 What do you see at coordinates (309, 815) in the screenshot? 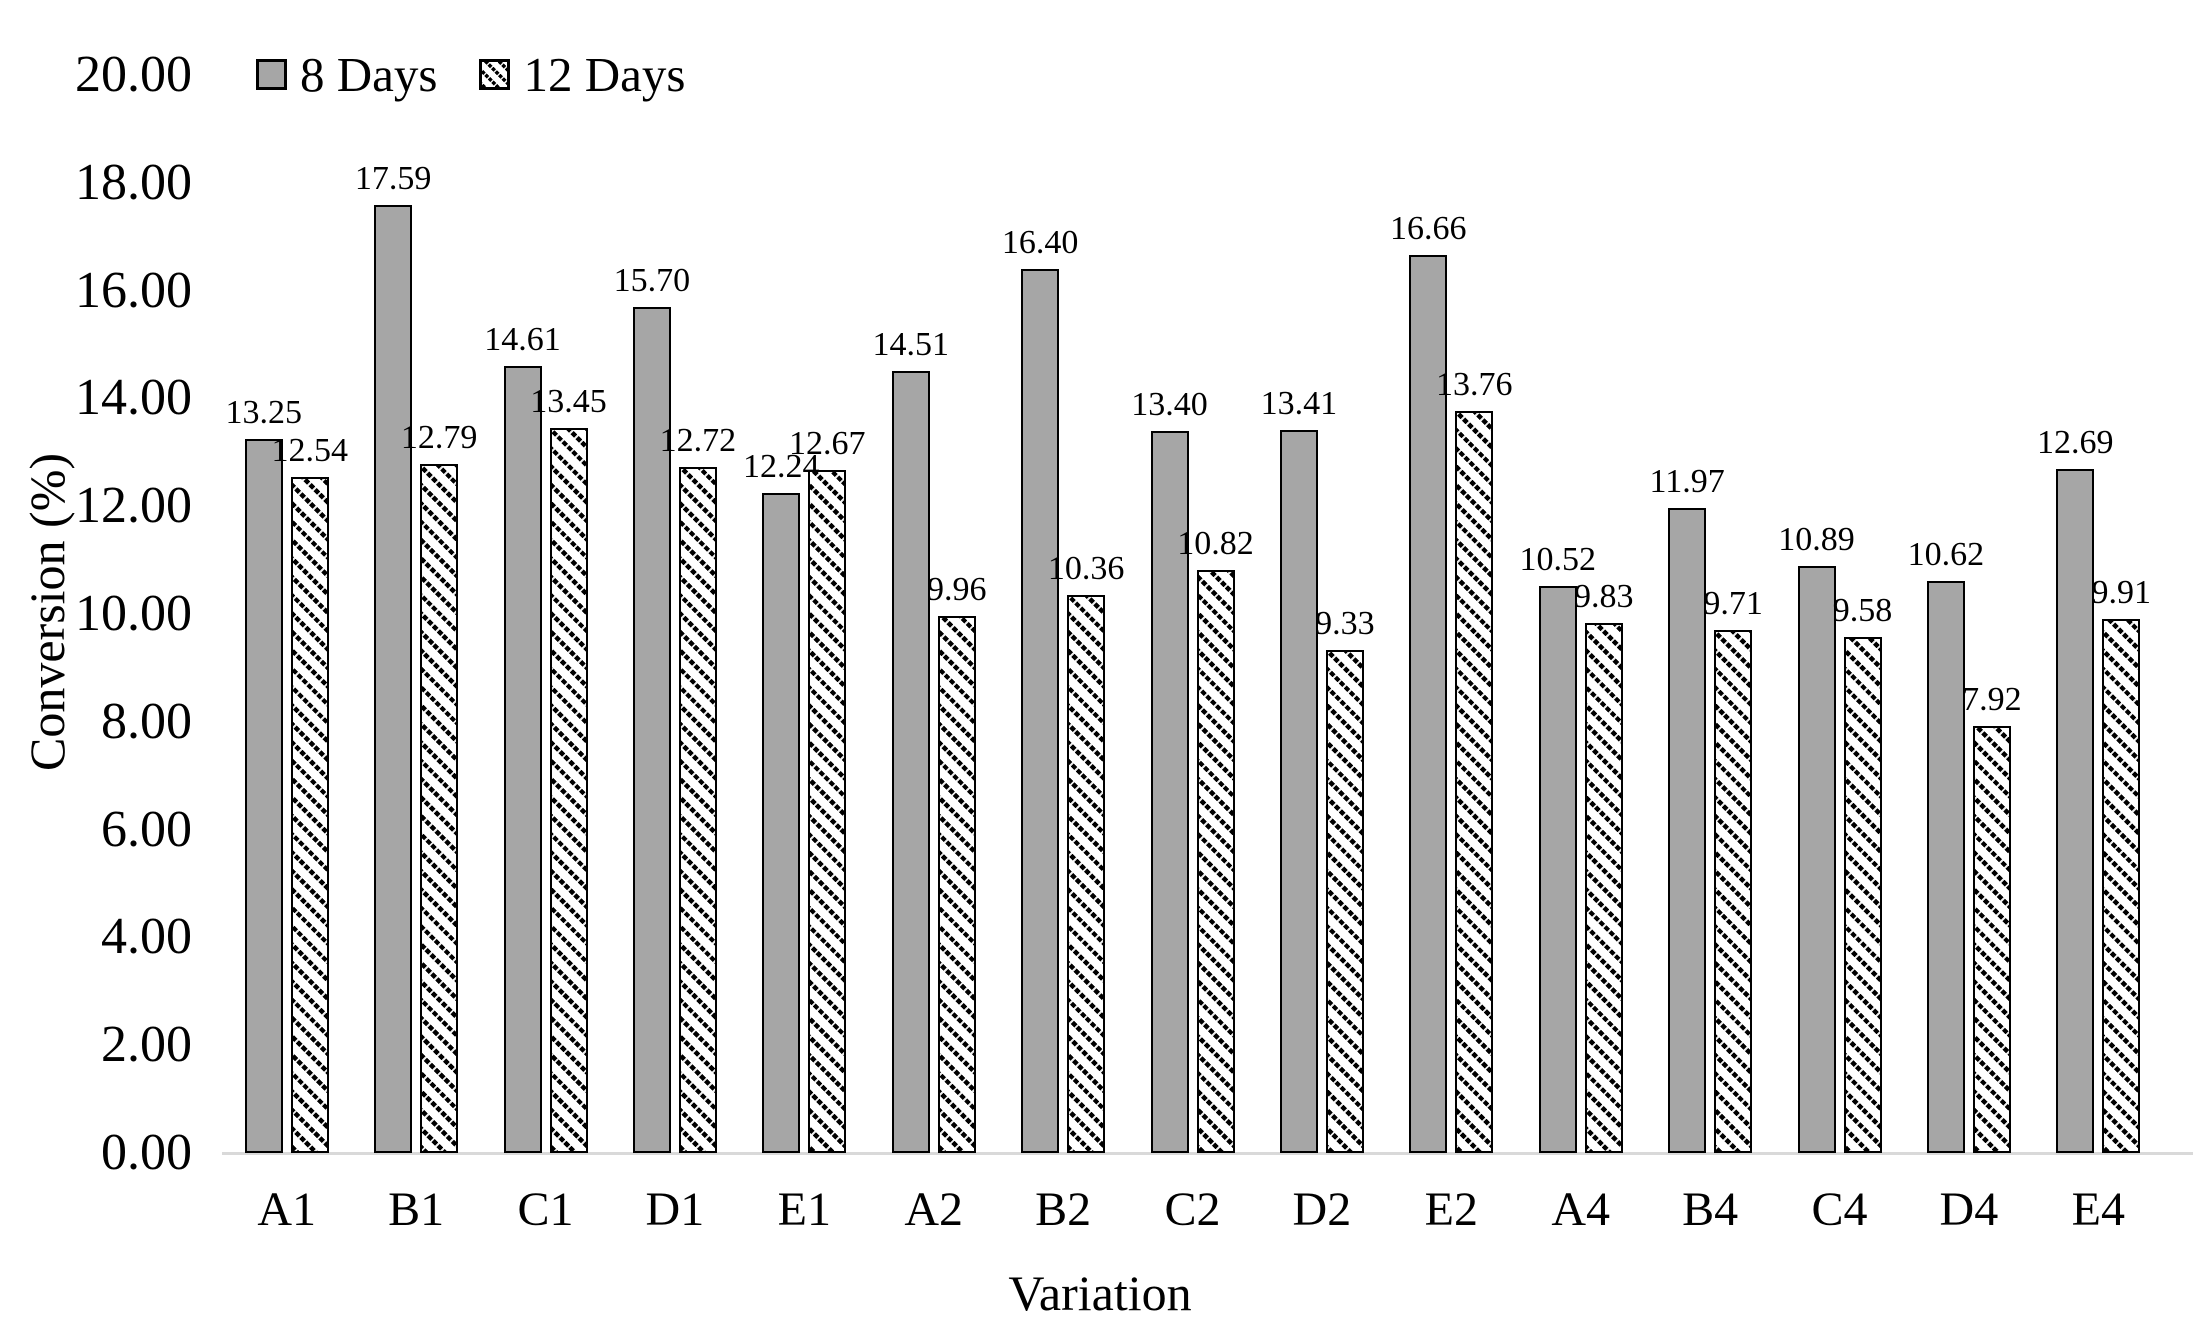
I see `bar-12days-A1` at bounding box center [309, 815].